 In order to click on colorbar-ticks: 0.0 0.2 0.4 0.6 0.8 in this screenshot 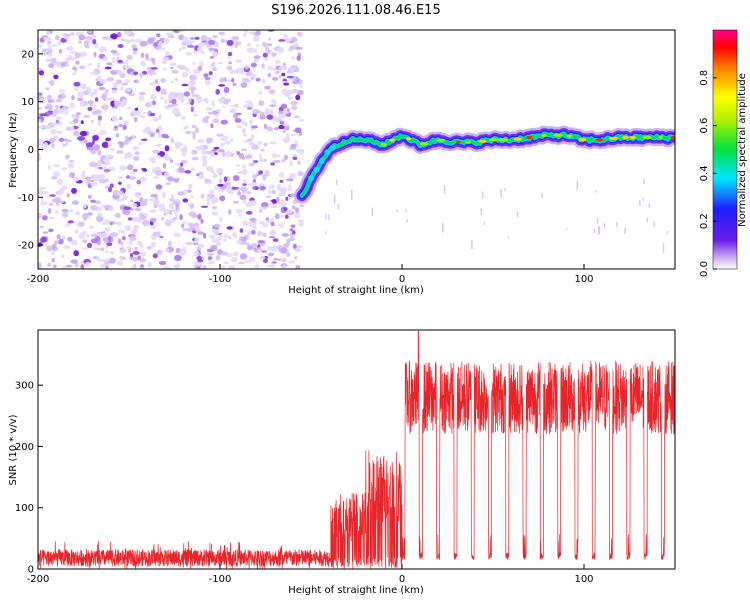, I will do `click(708, 173)`.